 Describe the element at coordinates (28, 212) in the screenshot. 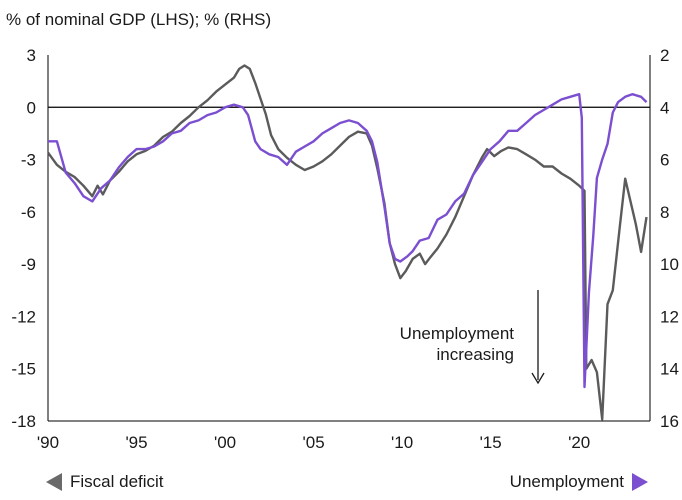

I see `y-left-tick-label: -6` at that location.